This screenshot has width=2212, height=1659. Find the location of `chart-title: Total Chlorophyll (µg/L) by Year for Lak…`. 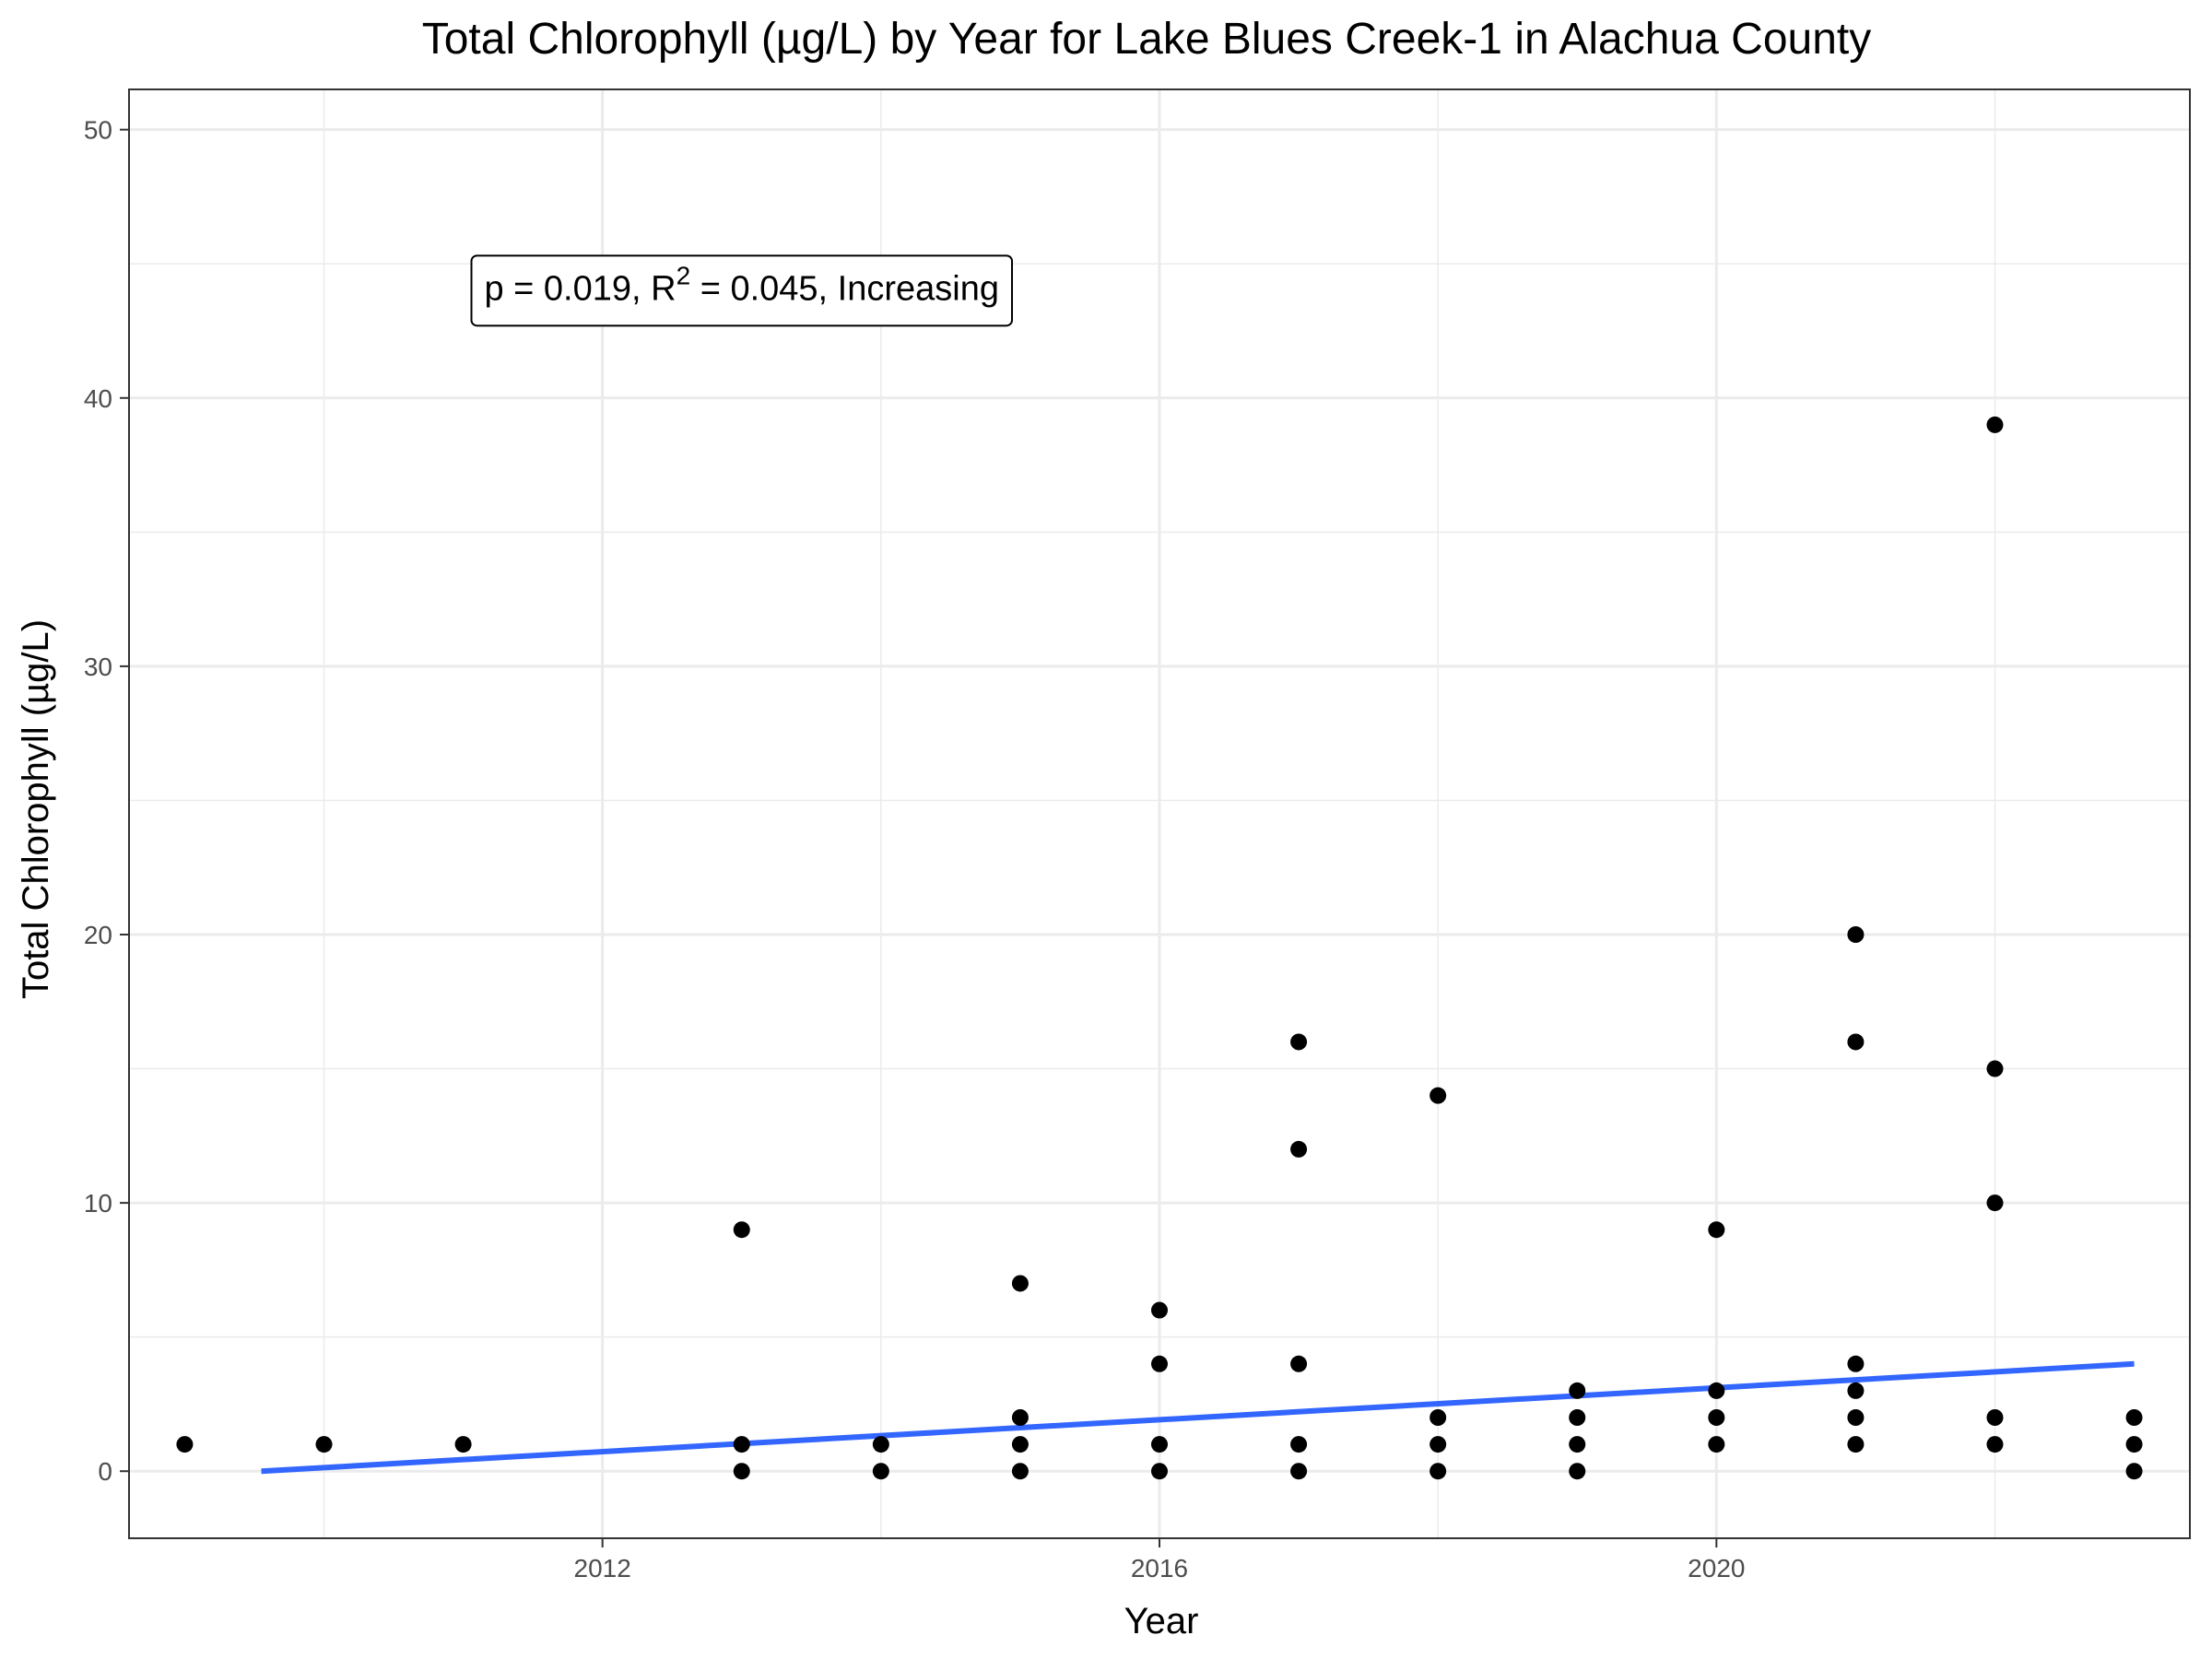

chart-title: Total Chlorophyll (µg/L) by Year for Lak… is located at coordinates (1147, 39).